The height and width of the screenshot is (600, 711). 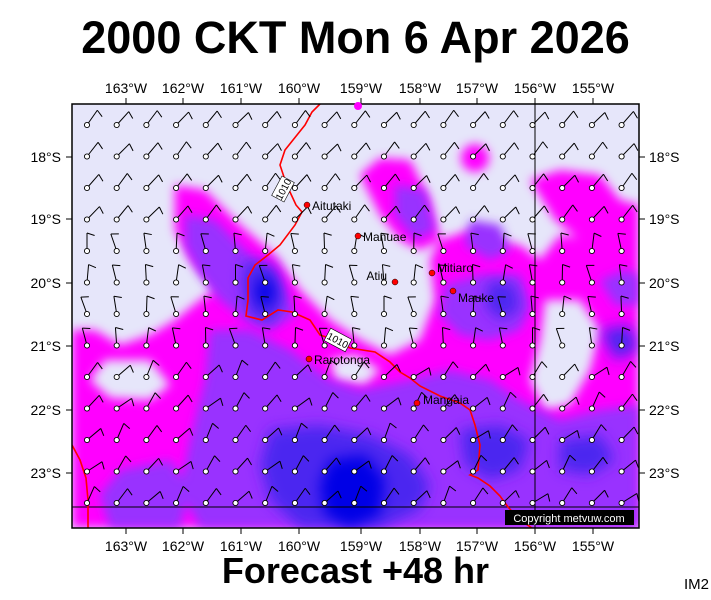 What do you see at coordinates (382, 277) in the screenshot?
I see `place-atiu: Atiu` at bounding box center [382, 277].